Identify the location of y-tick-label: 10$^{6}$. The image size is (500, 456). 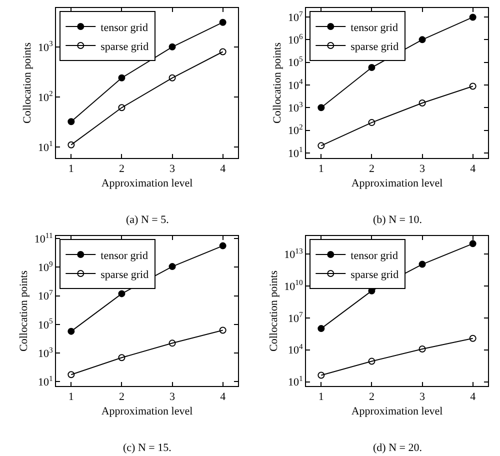
(295, 39).